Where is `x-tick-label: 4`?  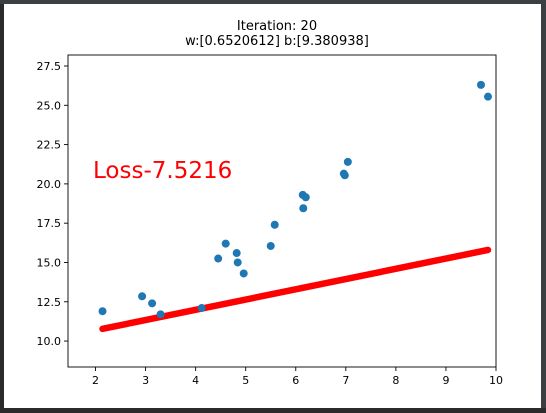
x-tick-label: 4 is located at coordinates (195, 380).